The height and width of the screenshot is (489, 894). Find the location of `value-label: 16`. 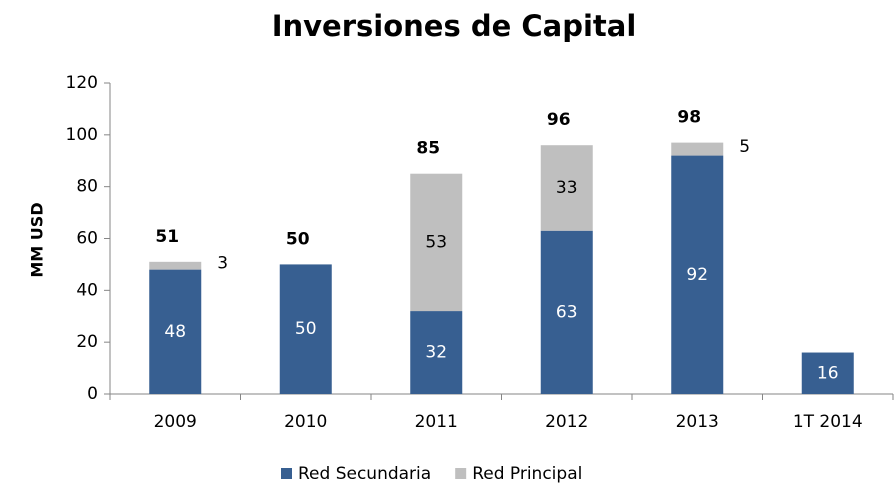

value-label: 16 is located at coordinates (828, 373).